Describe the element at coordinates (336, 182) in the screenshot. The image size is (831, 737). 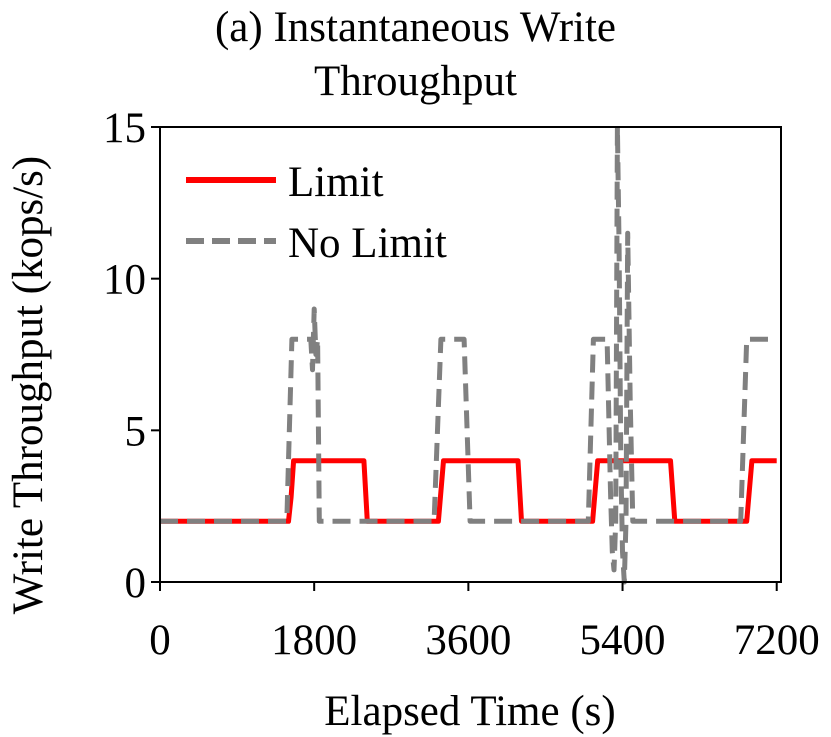
I see `legend-label-limit: Limit` at that location.